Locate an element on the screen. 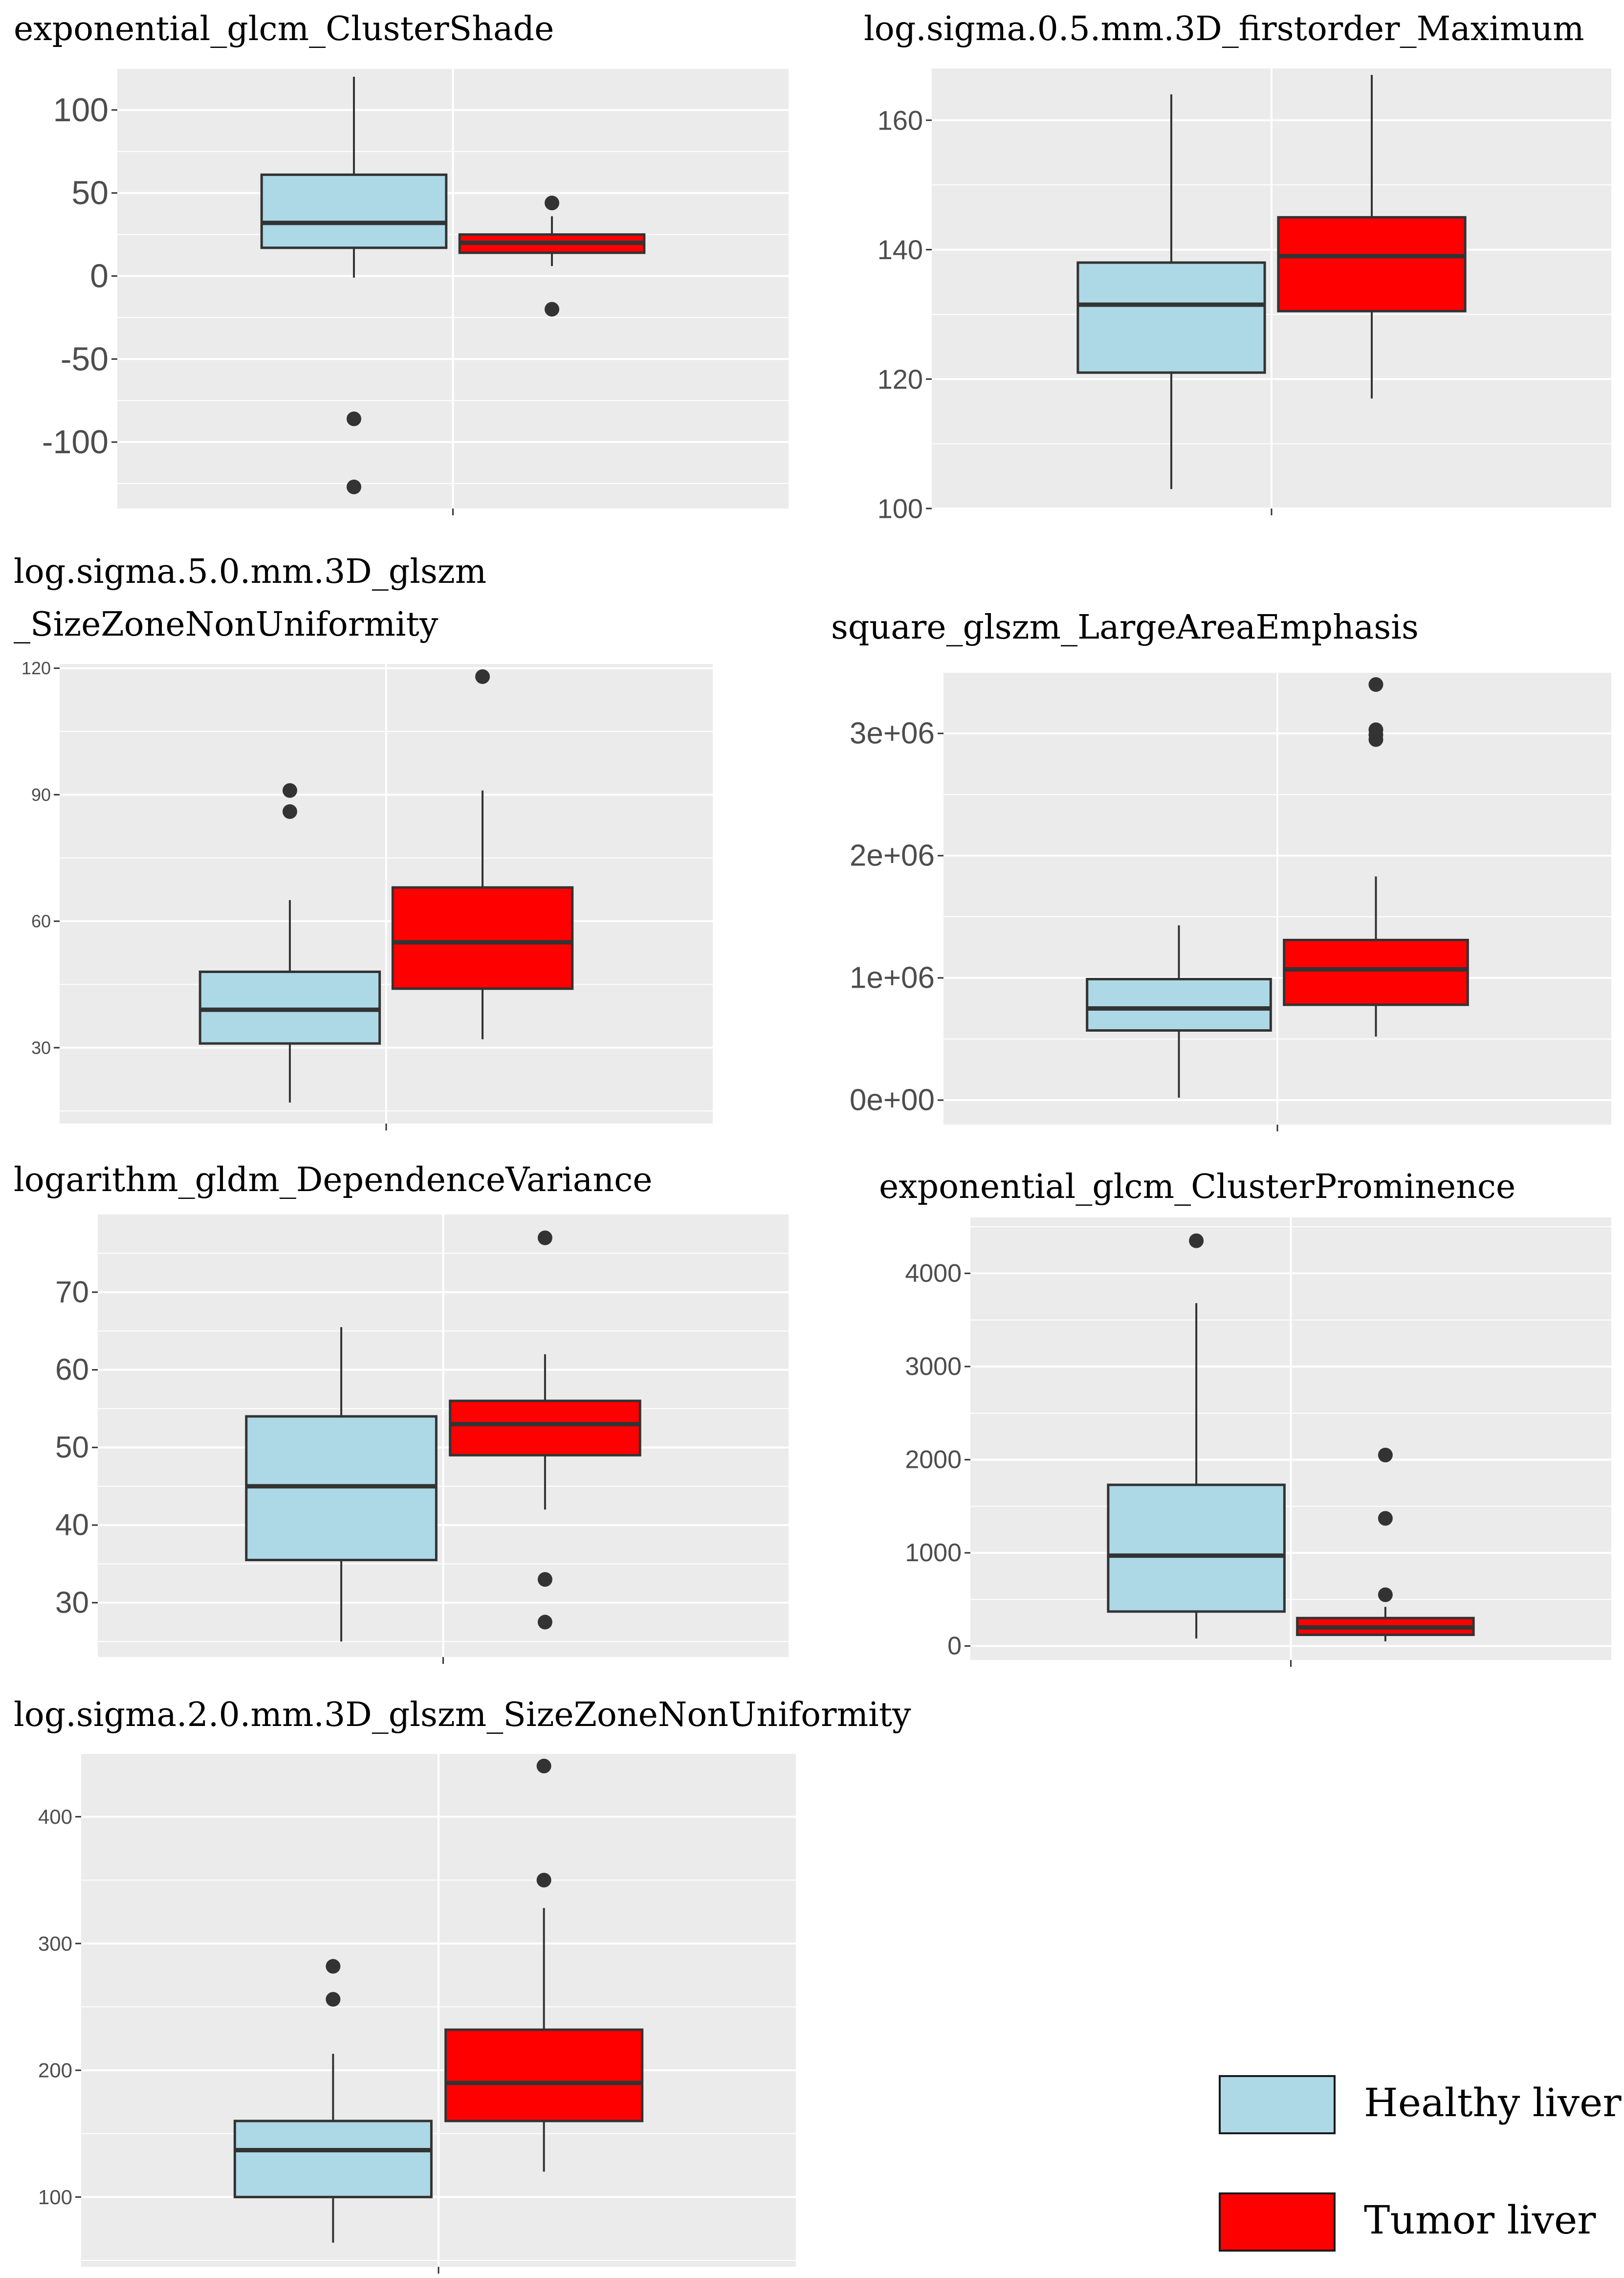  legend: Healthy liver Tumor liver is located at coordinates (1421, 2163).